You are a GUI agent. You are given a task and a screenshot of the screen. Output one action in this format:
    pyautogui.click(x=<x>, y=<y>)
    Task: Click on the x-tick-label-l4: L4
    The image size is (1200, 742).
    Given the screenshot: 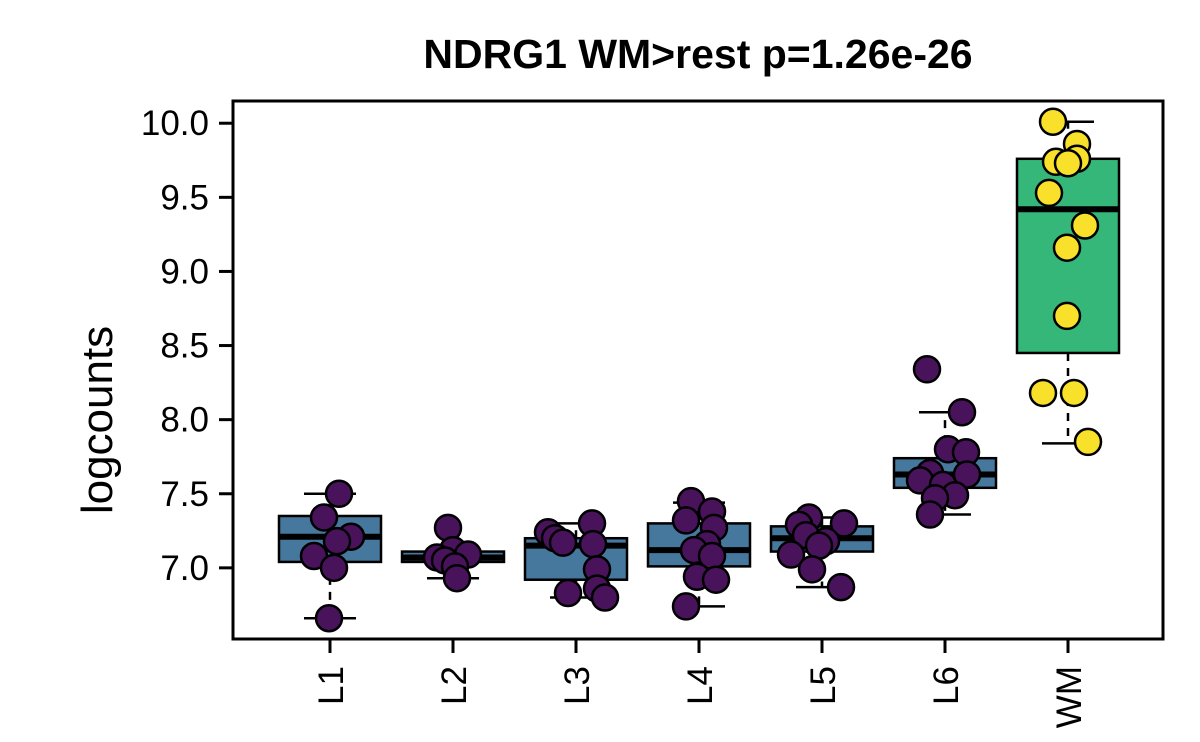 What is the action you would take?
    pyautogui.click(x=700, y=685)
    